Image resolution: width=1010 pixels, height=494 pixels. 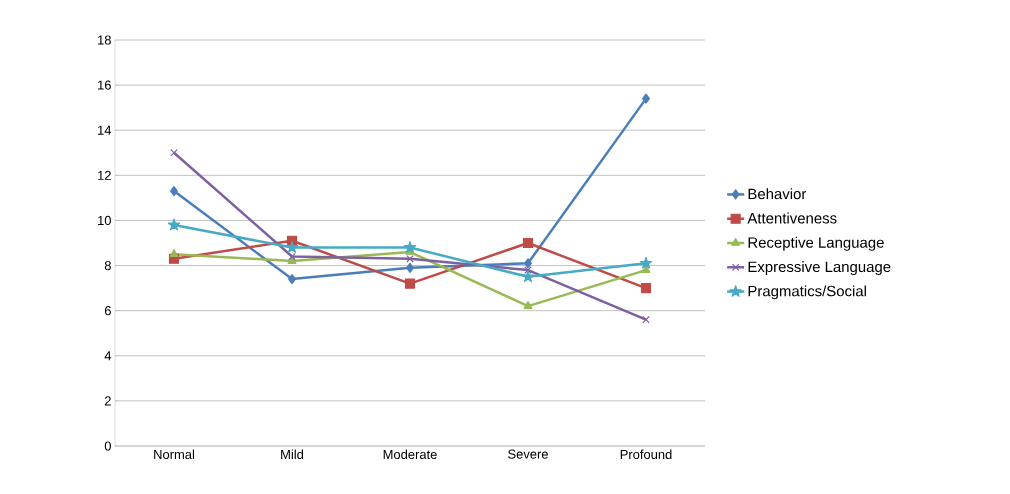 What do you see at coordinates (807, 292) in the screenshot?
I see `legend-label: Pragmatics/Social` at bounding box center [807, 292].